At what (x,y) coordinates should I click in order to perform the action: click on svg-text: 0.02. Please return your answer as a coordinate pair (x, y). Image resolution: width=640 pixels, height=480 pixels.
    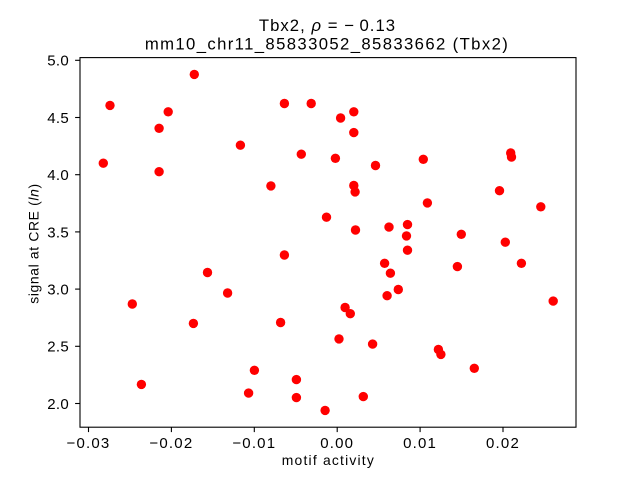
    Looking at the image, I should click on (503, 443).